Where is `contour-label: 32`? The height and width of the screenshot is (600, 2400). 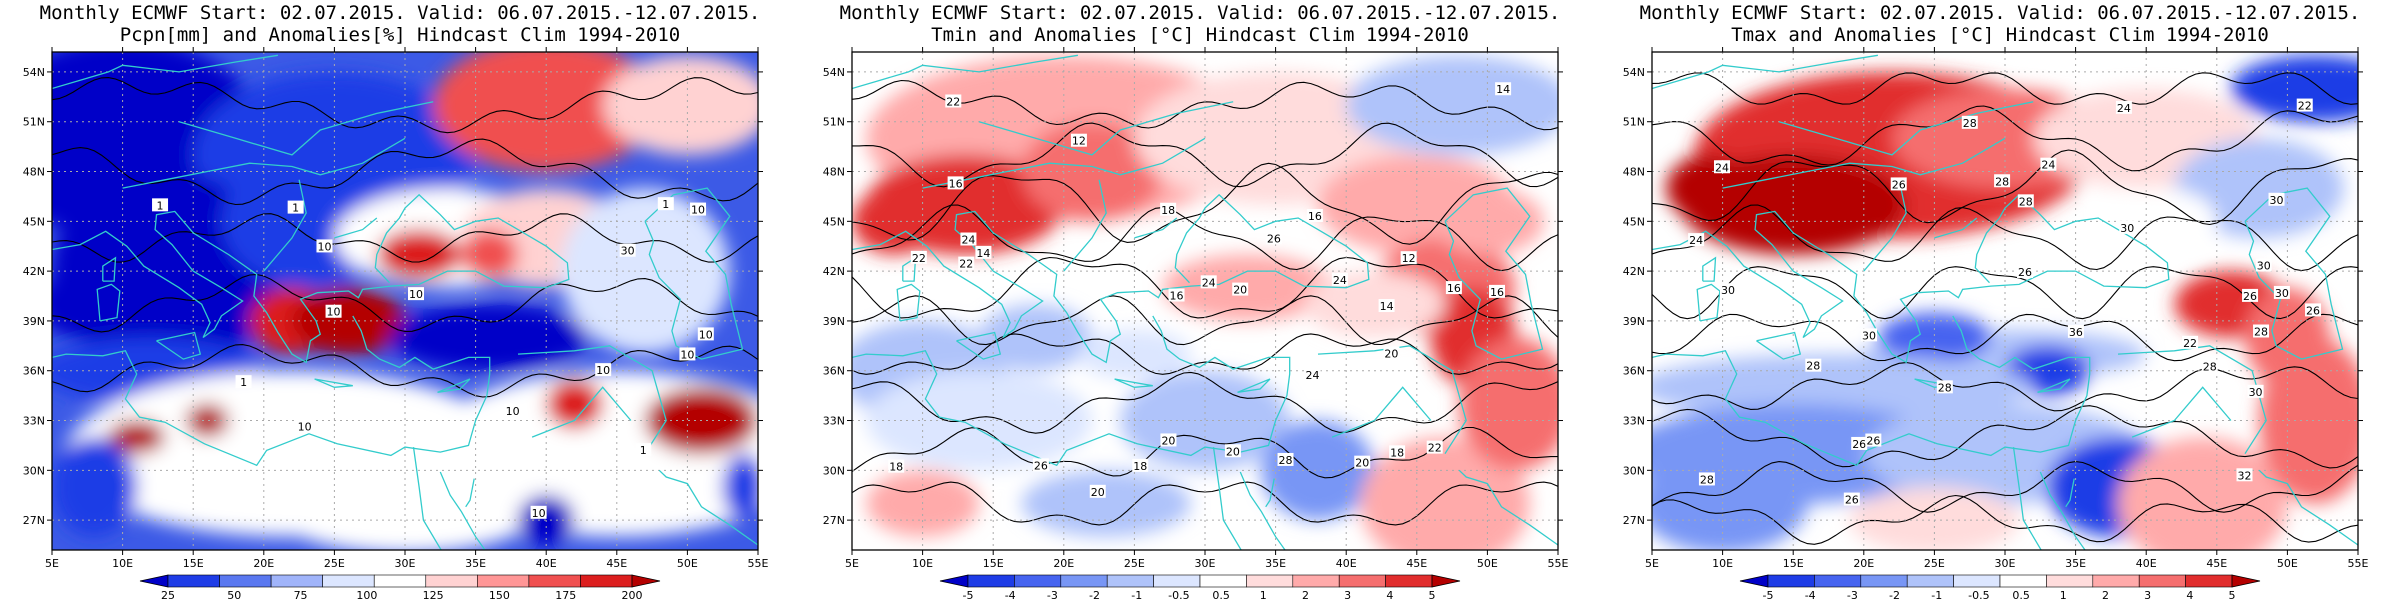 contour-label: 32 is located at coordinates (2244, 475).